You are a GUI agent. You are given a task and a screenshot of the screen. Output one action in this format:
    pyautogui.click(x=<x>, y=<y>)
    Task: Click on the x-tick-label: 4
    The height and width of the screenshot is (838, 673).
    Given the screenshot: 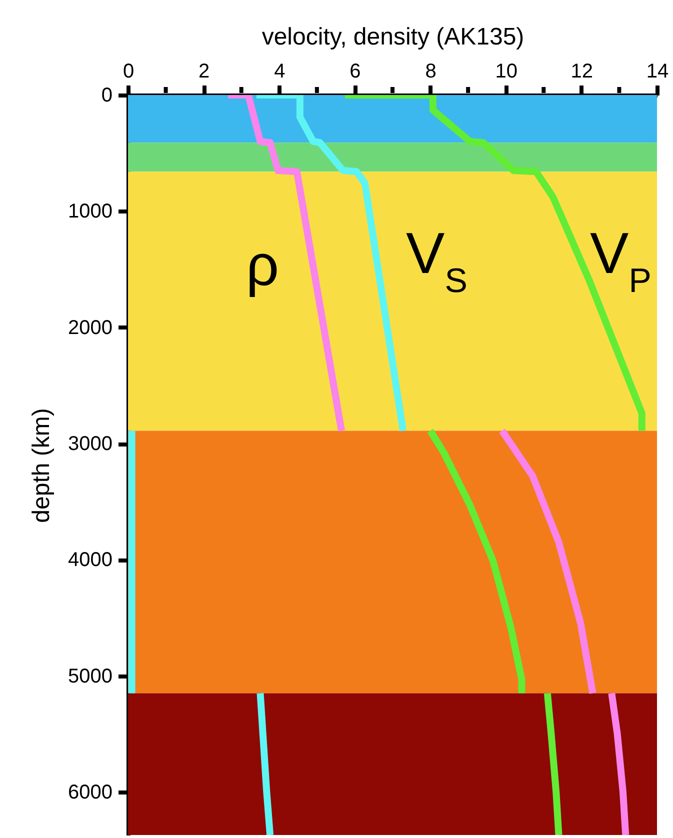 What is the action you would take?
    pyautogui.click(x=280, y=71)
    